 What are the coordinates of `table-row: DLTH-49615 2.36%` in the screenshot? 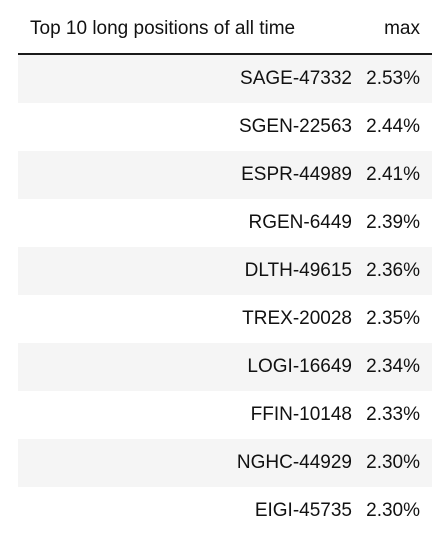 It's located at (225, 271).